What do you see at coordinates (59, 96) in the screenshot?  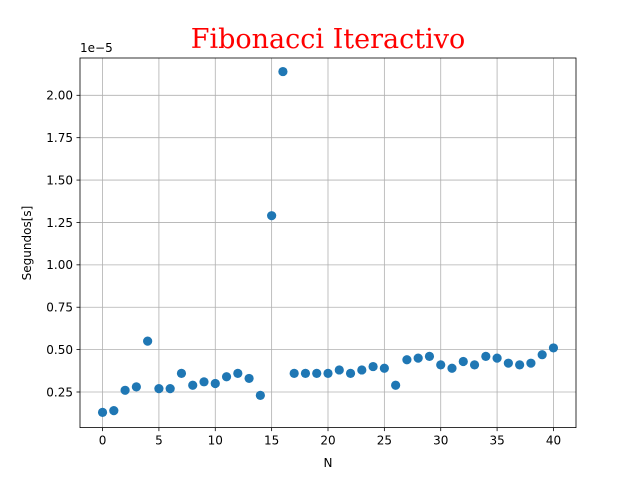 I see `y-tick-label: 2.00` at bounding box center [59, 96].